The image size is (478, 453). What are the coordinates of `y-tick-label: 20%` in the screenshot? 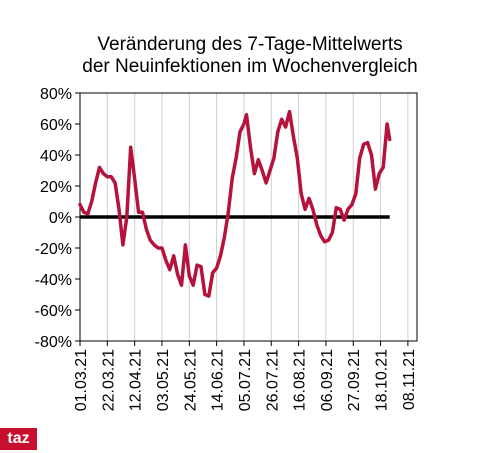 It's located at (56, 187).